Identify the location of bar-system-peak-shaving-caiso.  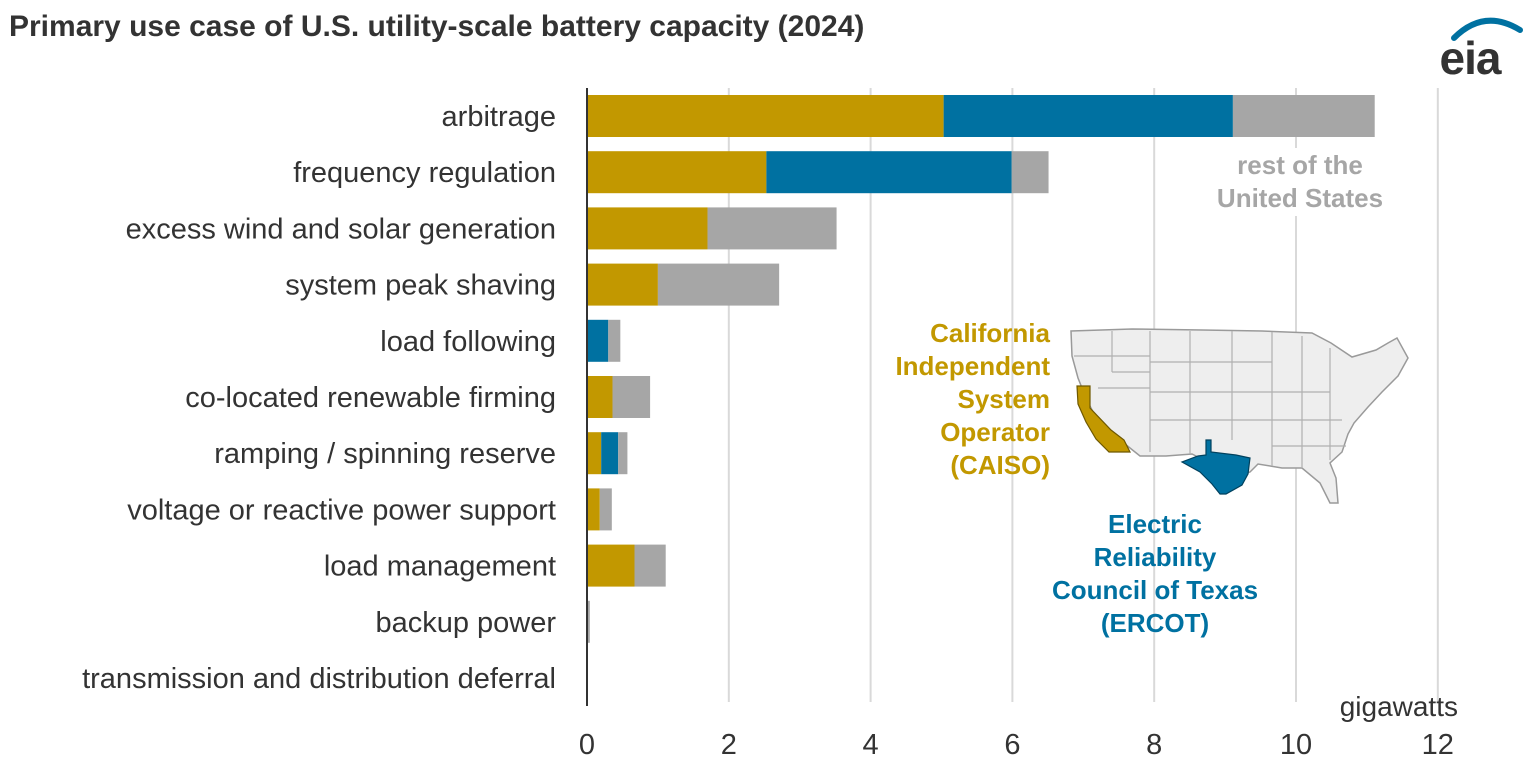
(622, 284).